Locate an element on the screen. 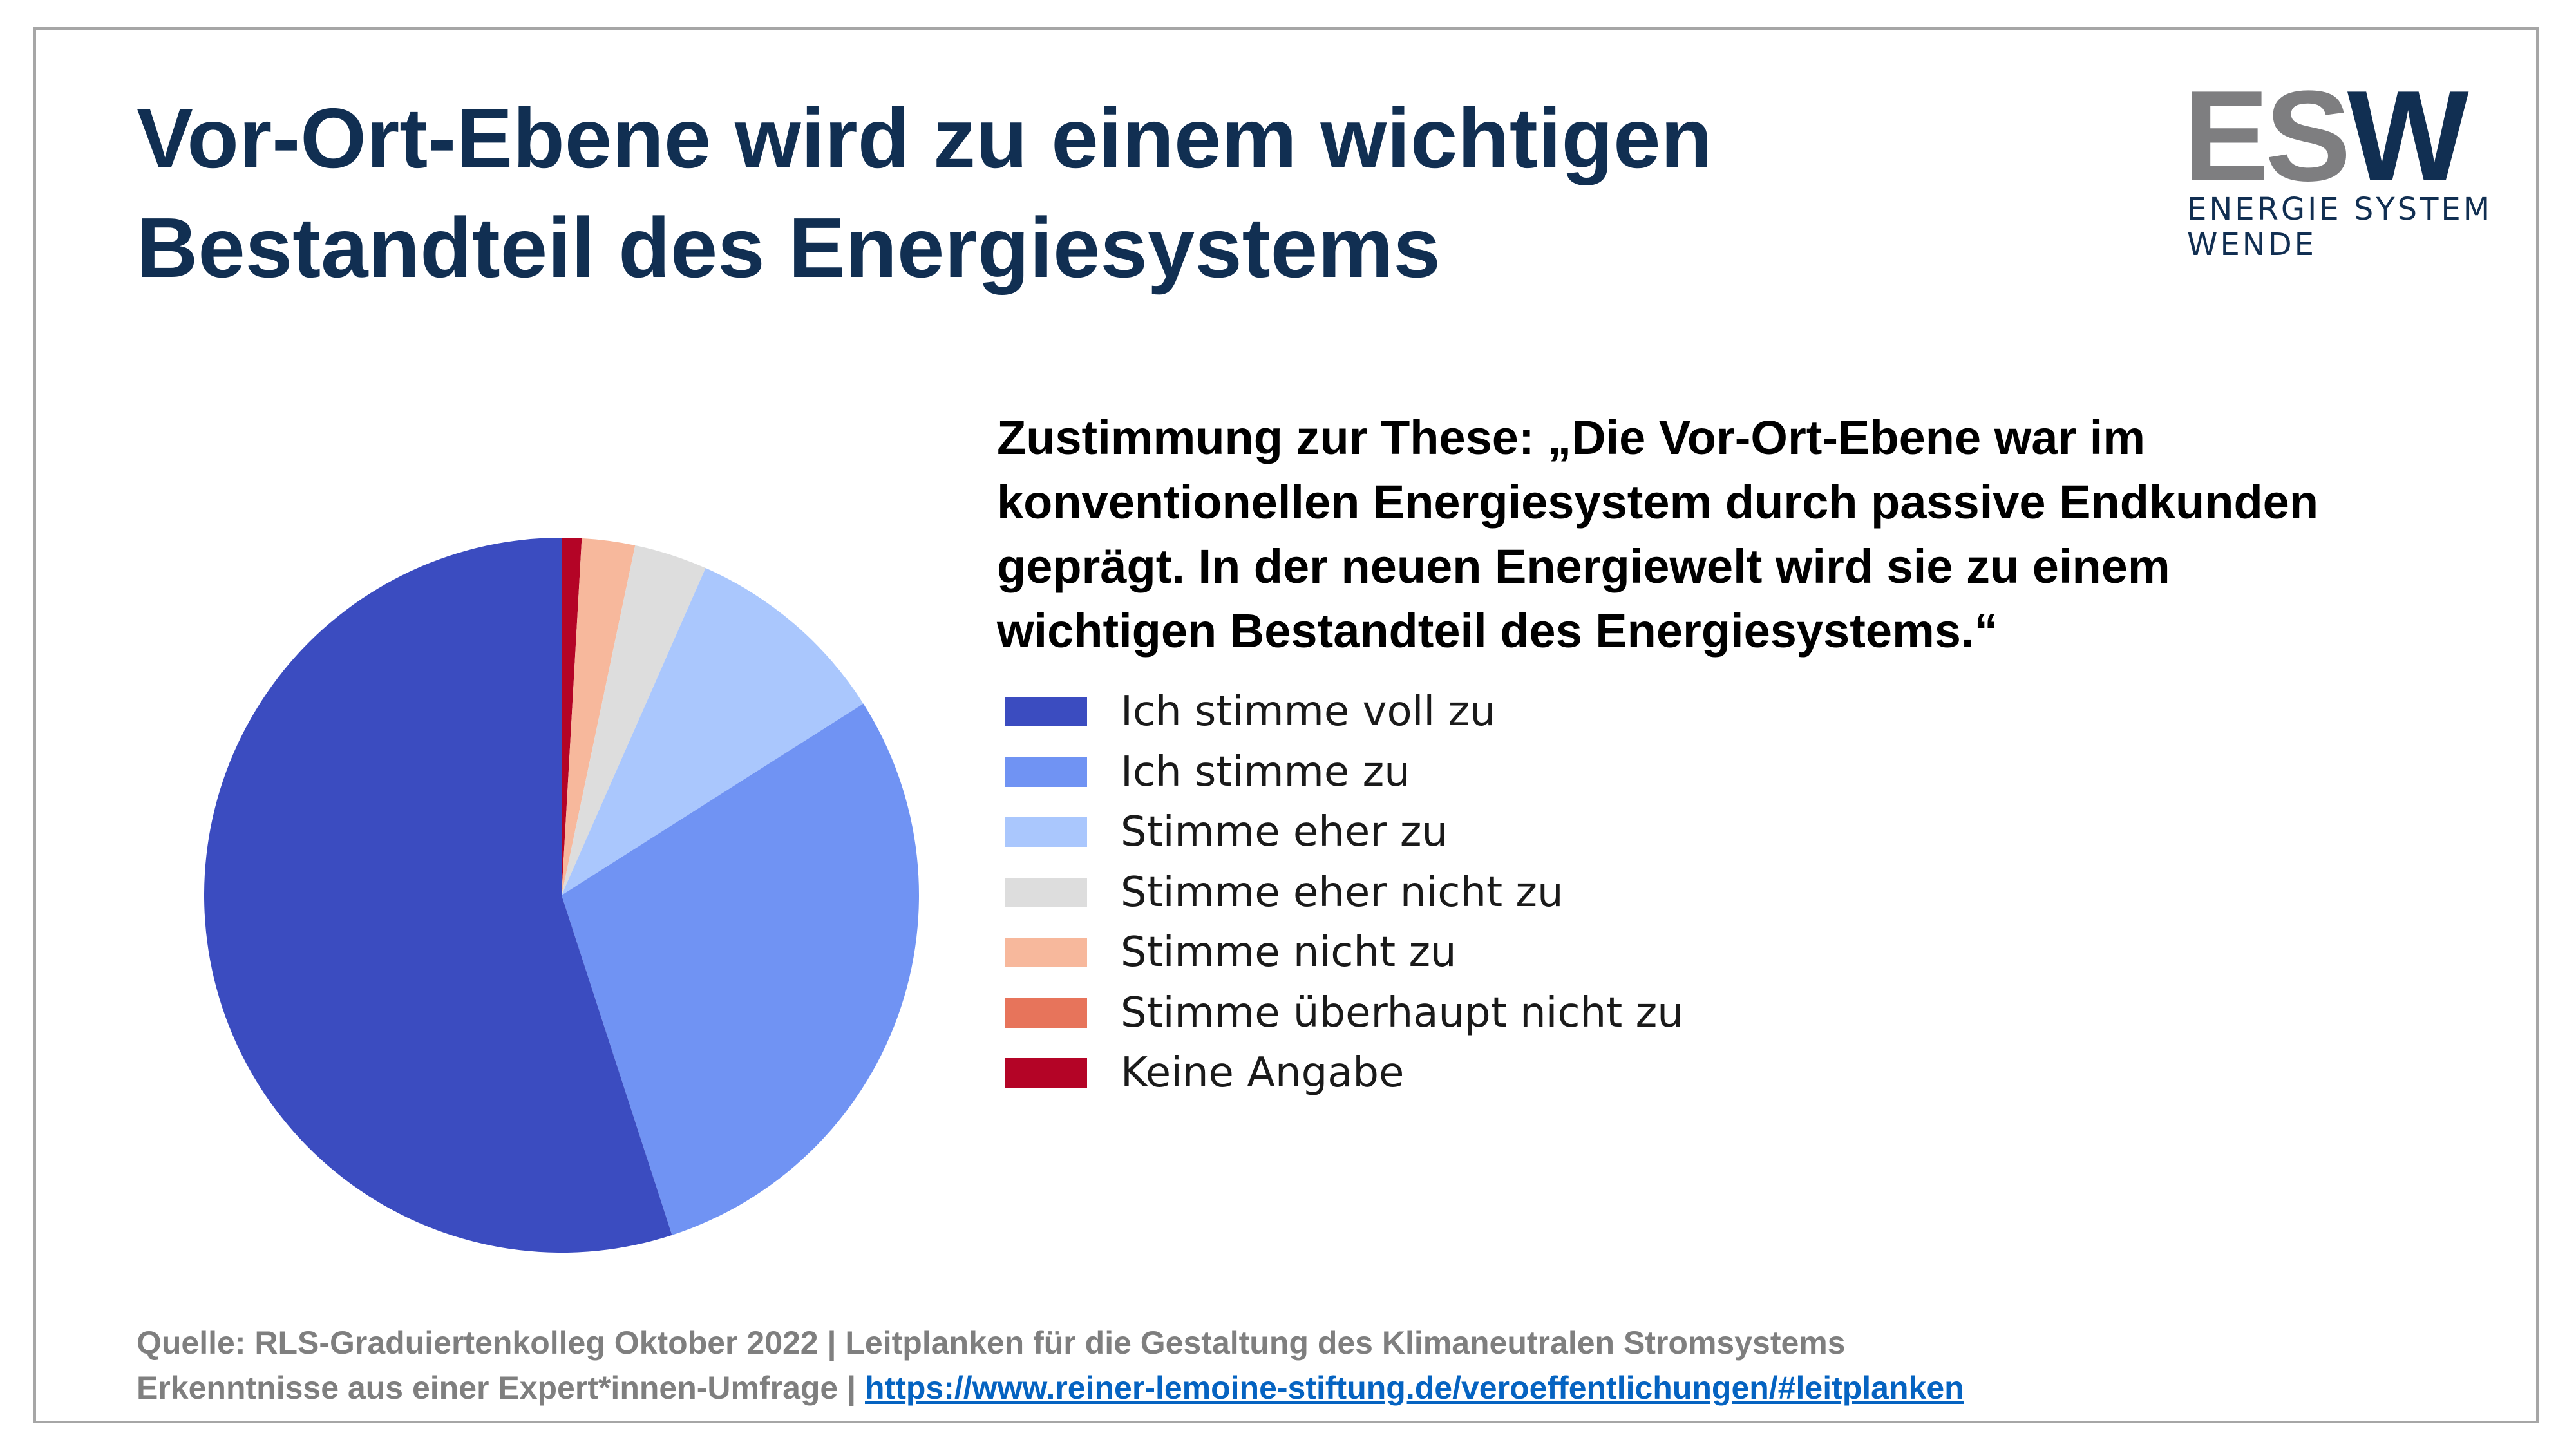  legend-label: Keine Angabe is located at coordinates (1263, 1073).